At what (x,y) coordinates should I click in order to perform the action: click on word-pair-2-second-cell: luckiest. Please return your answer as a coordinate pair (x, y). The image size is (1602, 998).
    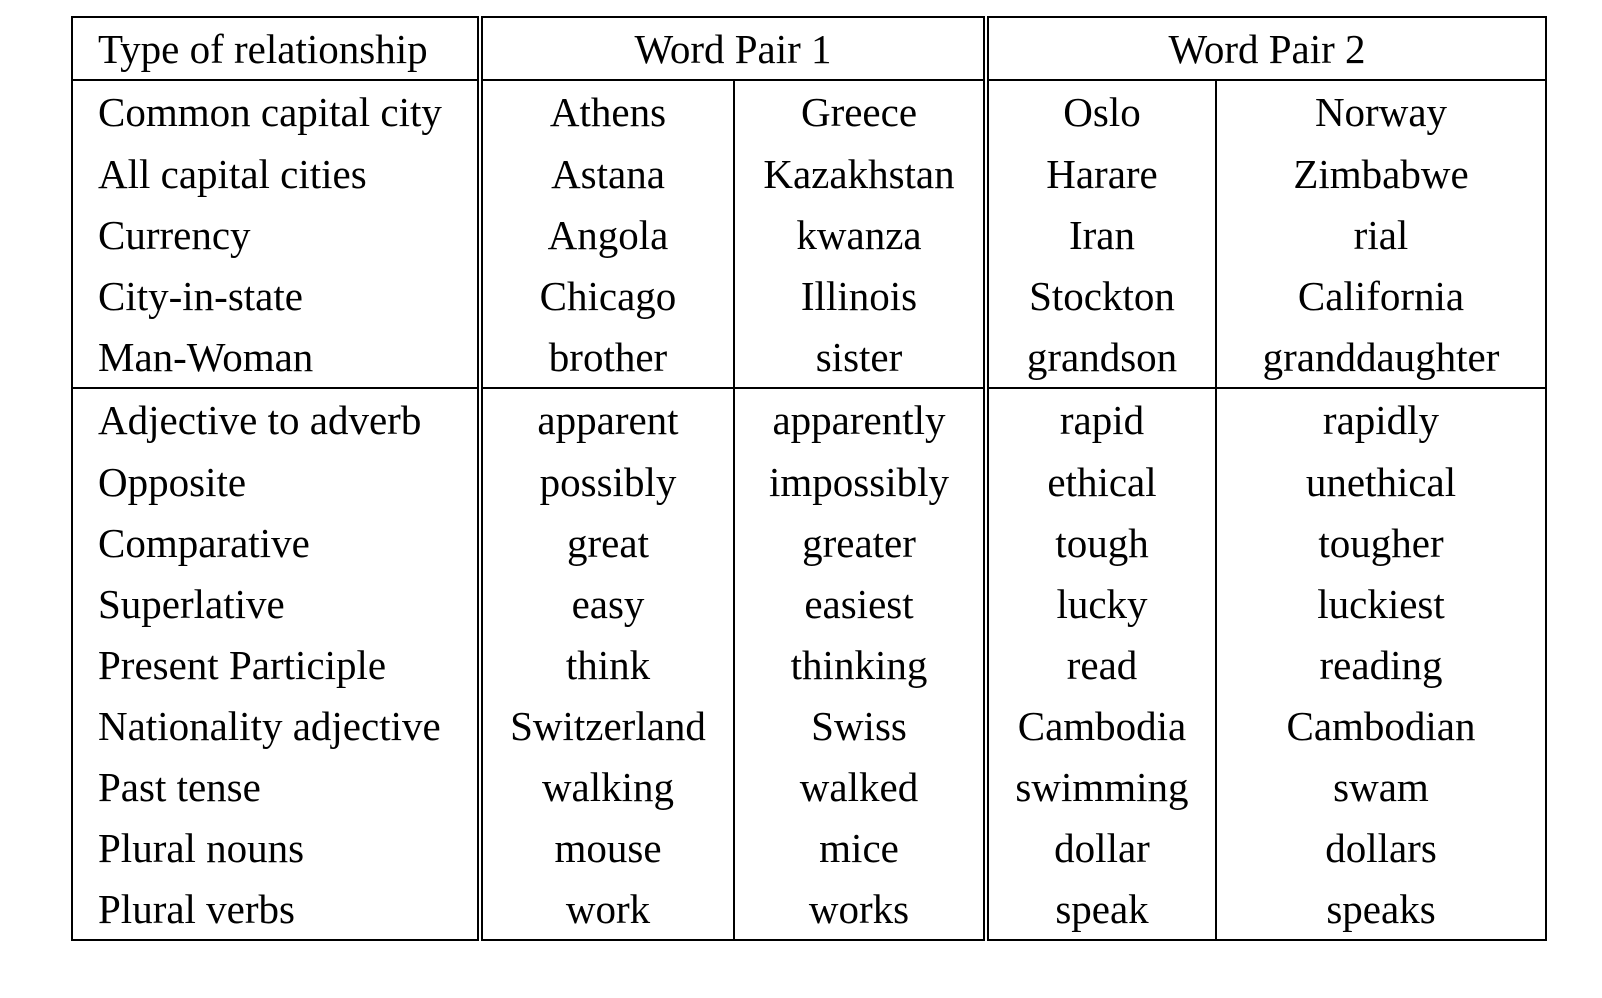
    Looking at the image, I should click on (1381, 603).